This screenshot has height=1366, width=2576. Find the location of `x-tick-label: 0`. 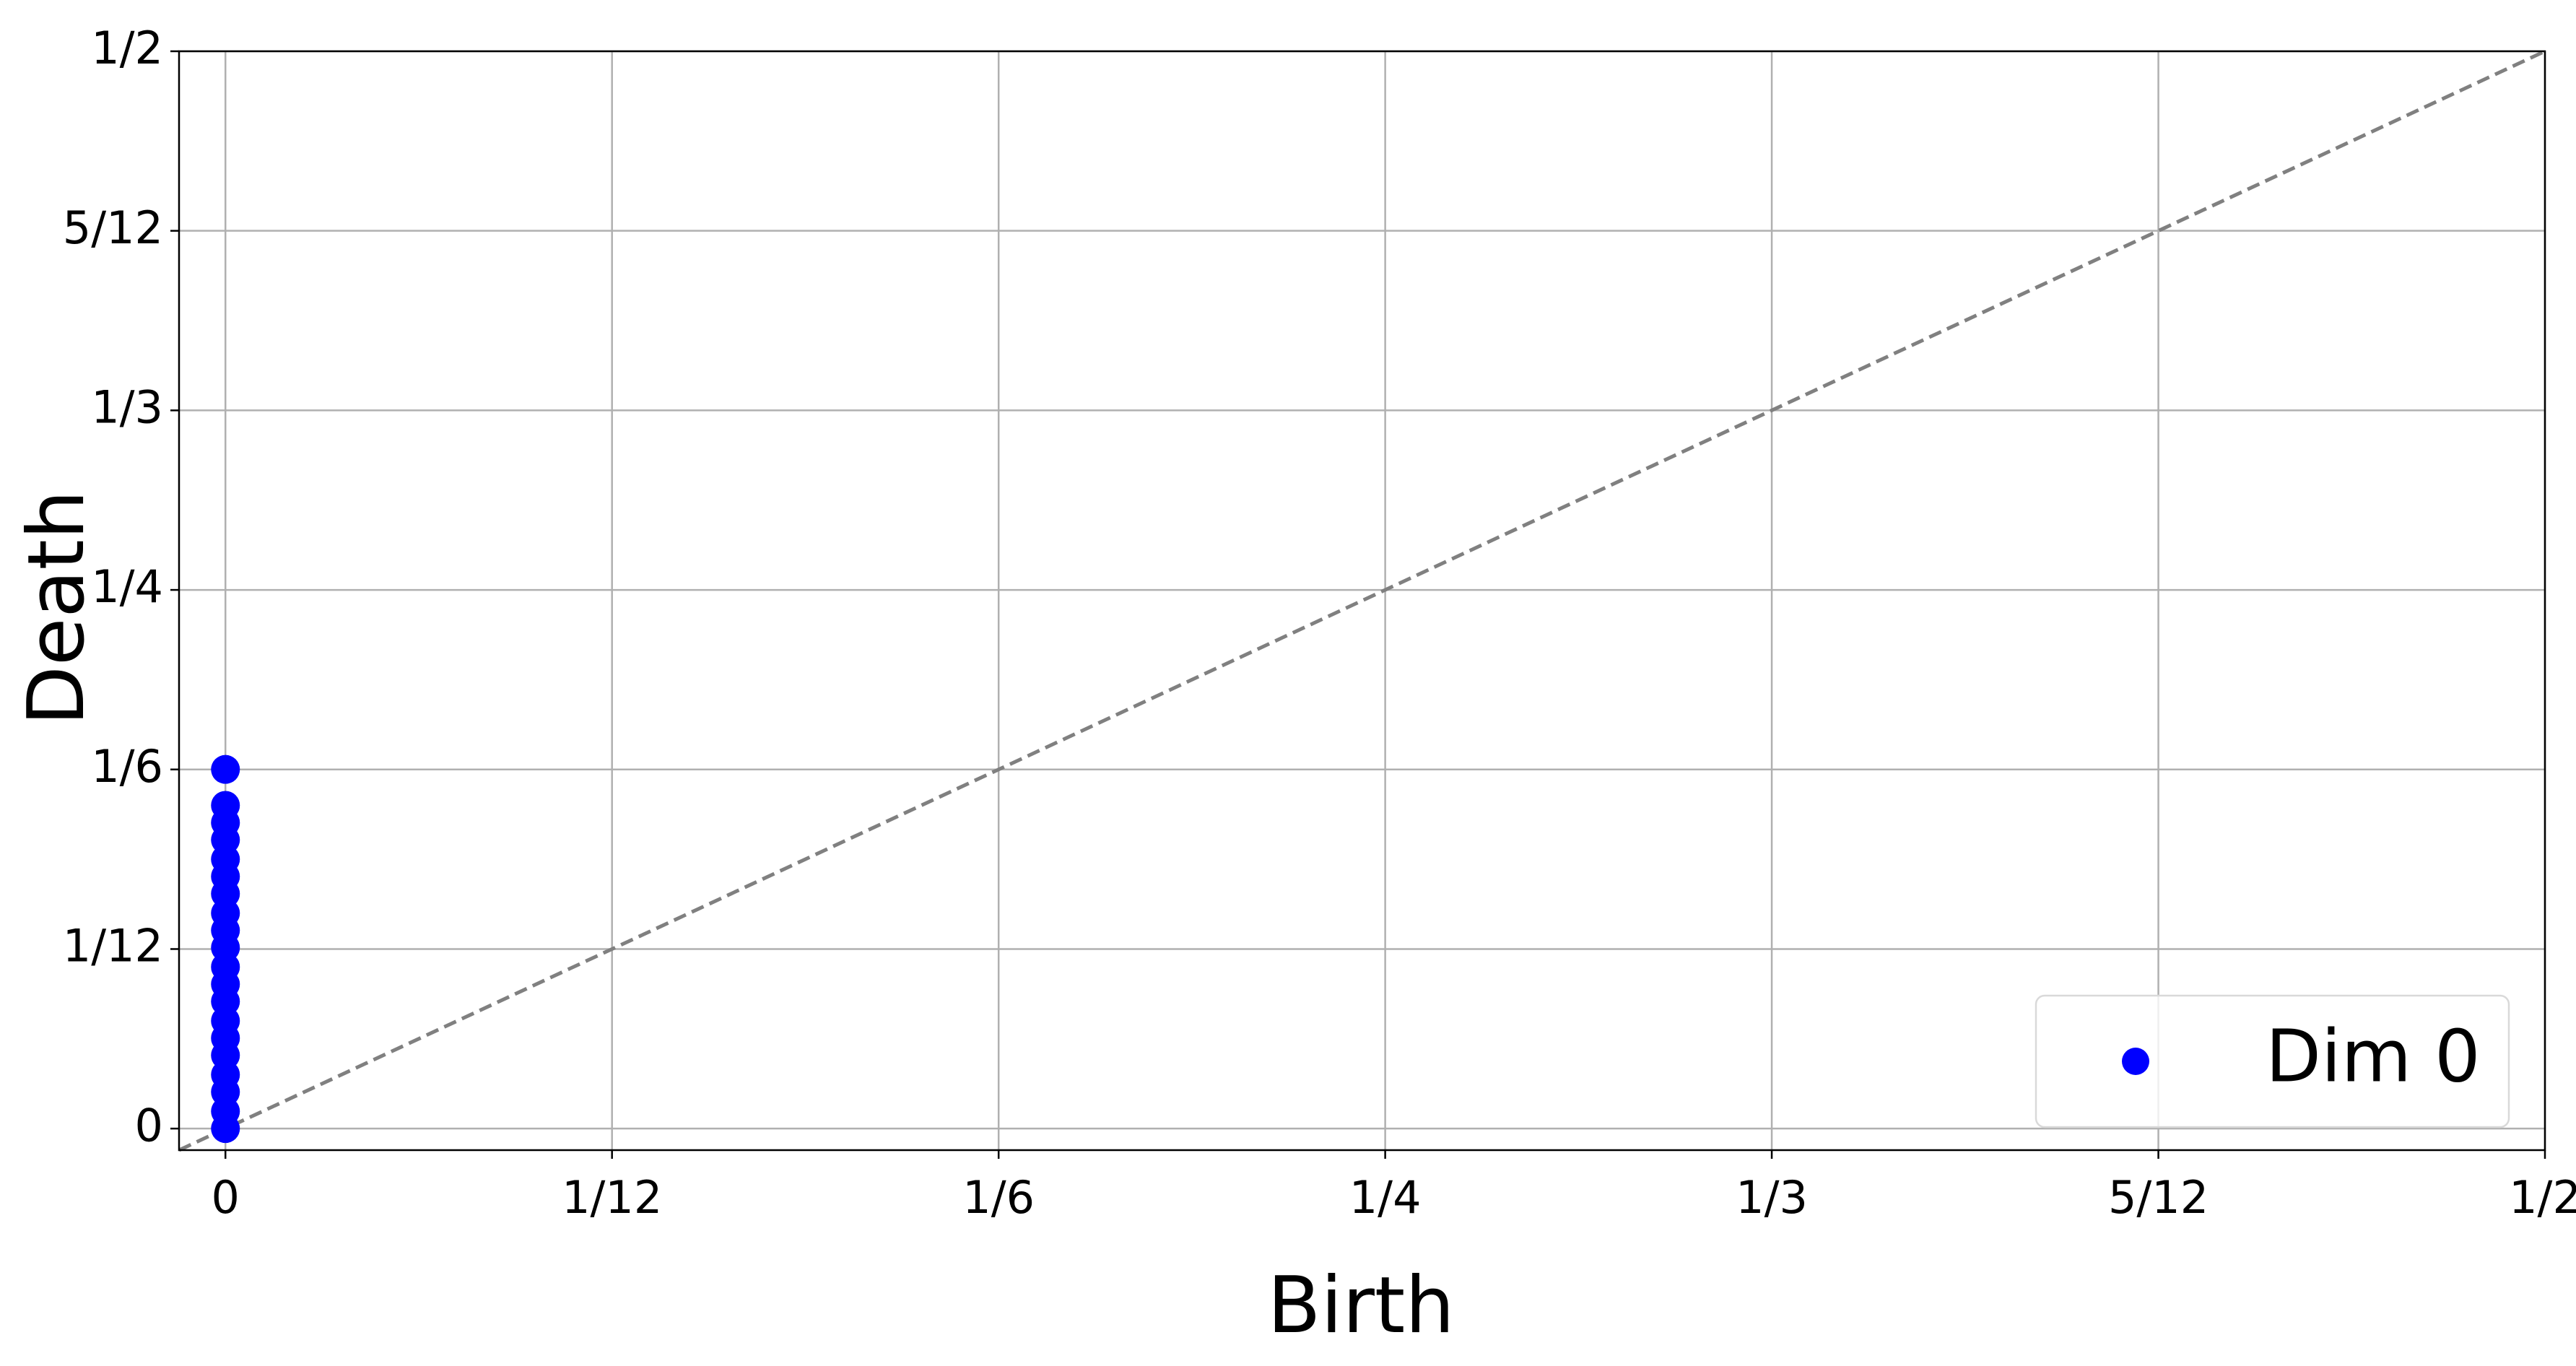

x-tick-label: 0 is located at coordinates (226, 1197).